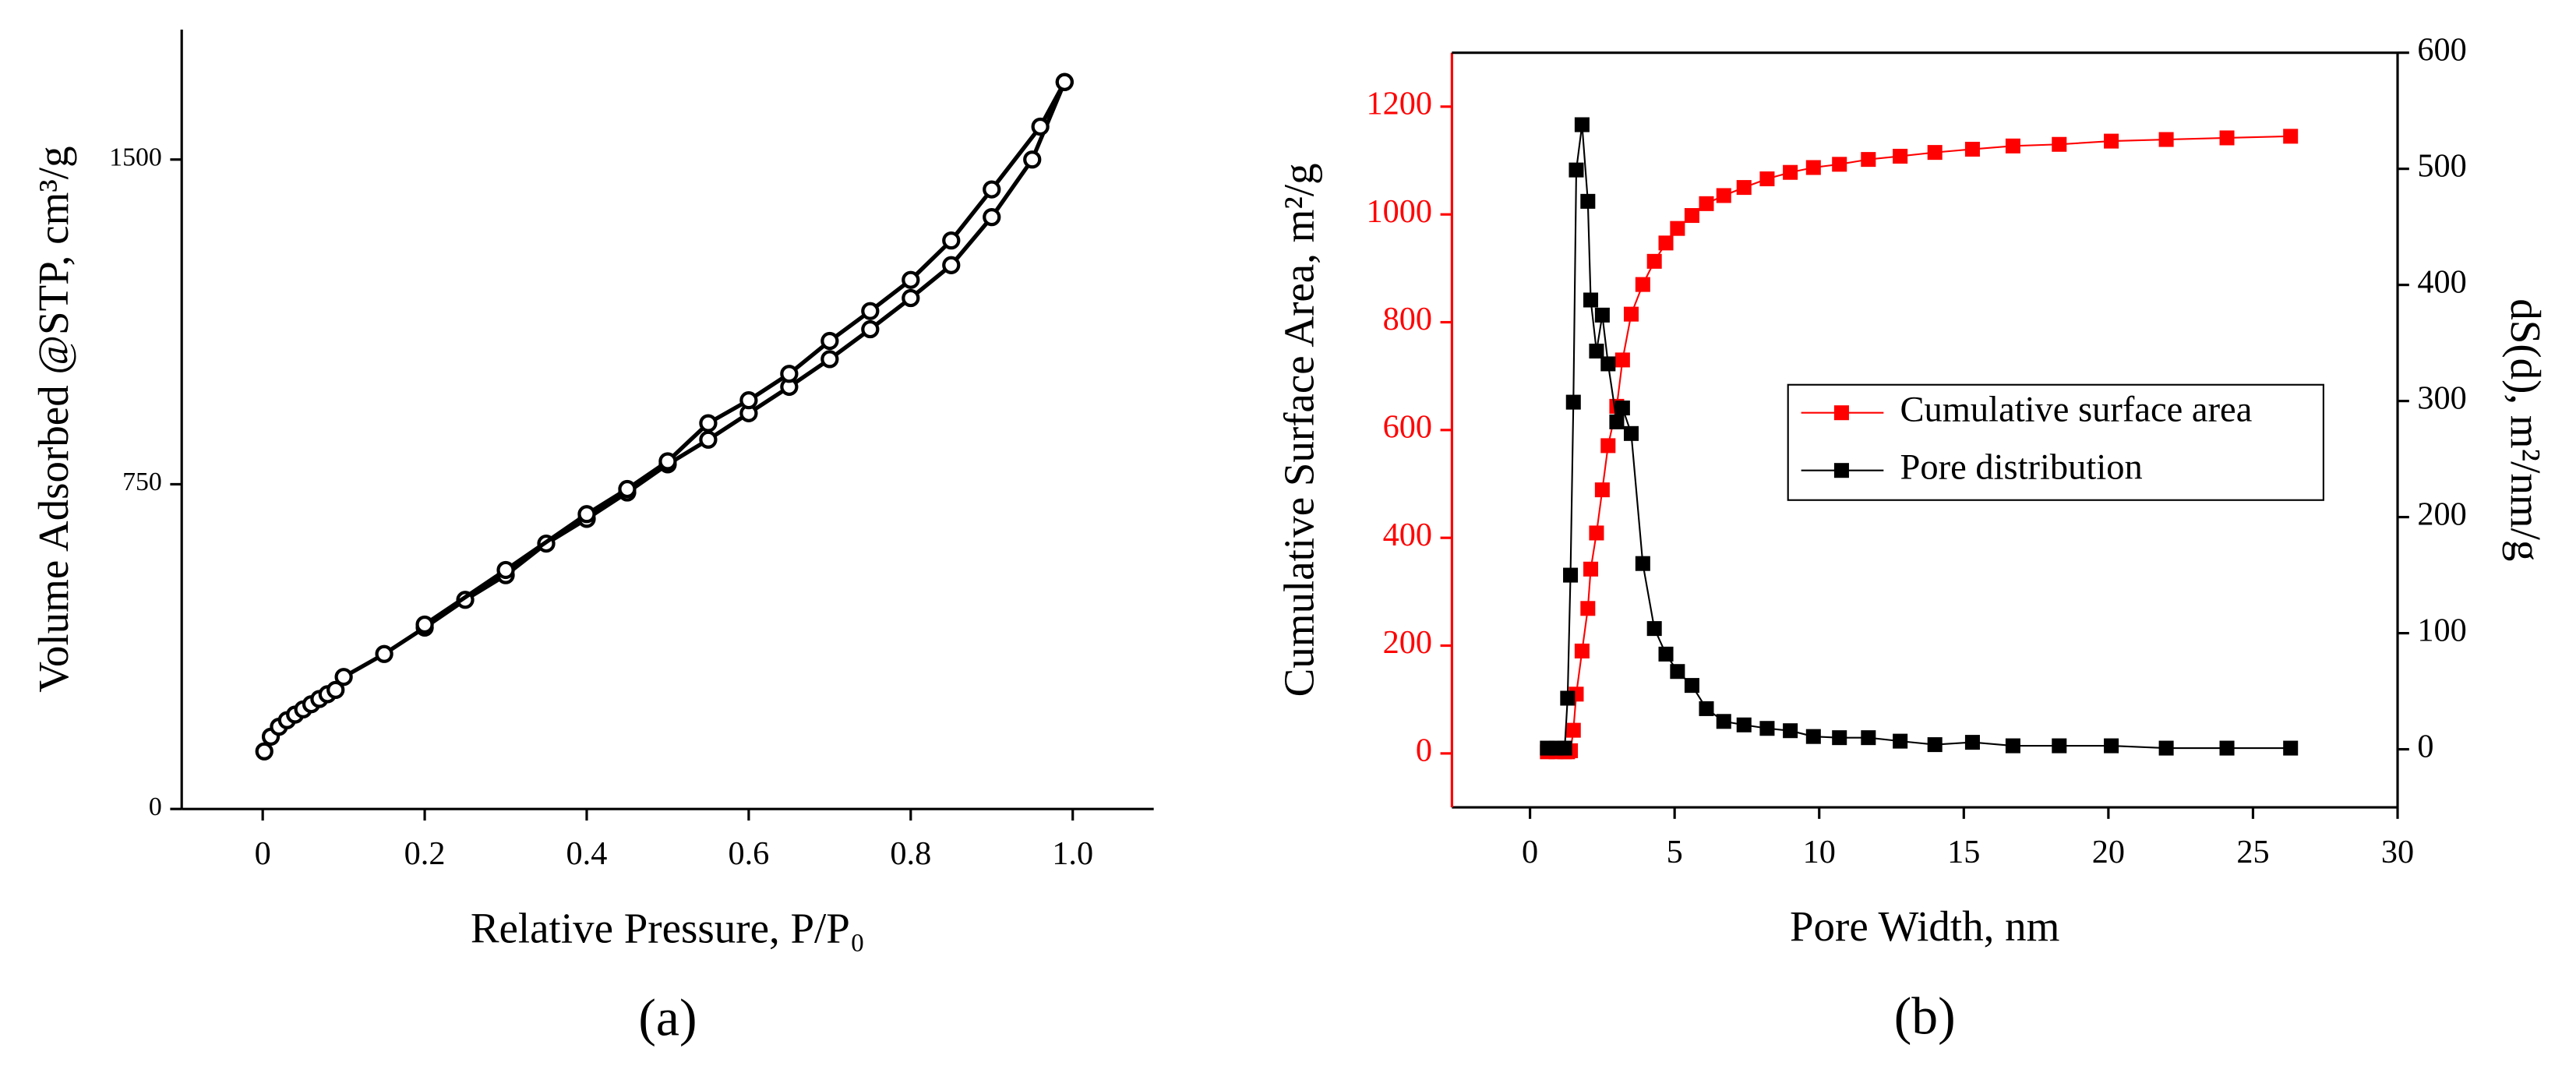  I want to click on x-tick-label: 15, so click(1963, 852).